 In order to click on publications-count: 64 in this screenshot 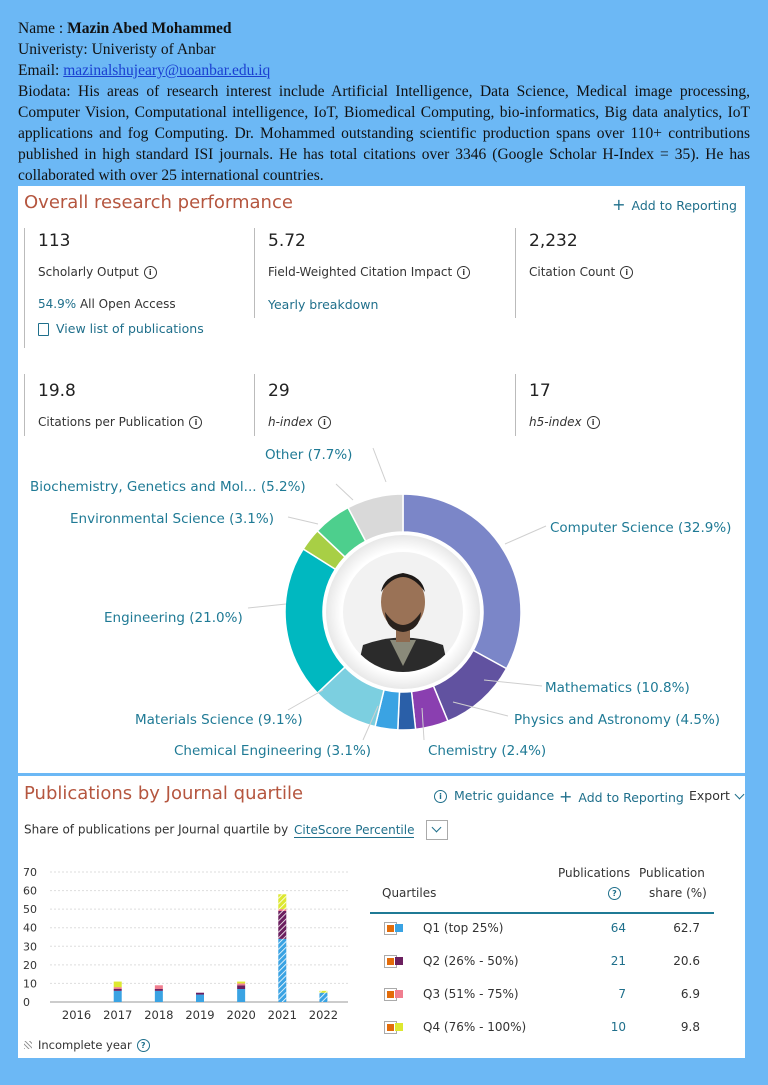, I will do `click(618, 928)`.